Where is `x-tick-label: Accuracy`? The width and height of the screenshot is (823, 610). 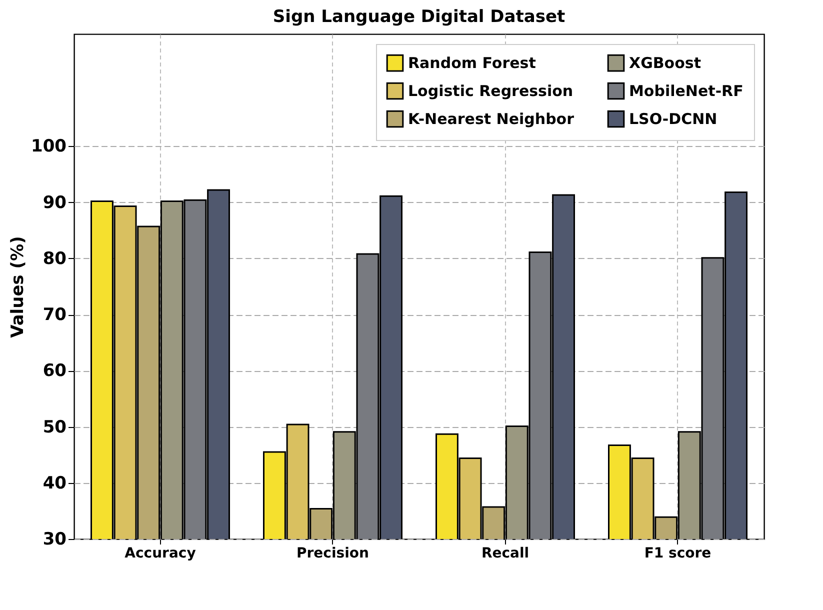 x-tick-label: Accuracy is located at coordinates (160, 554).